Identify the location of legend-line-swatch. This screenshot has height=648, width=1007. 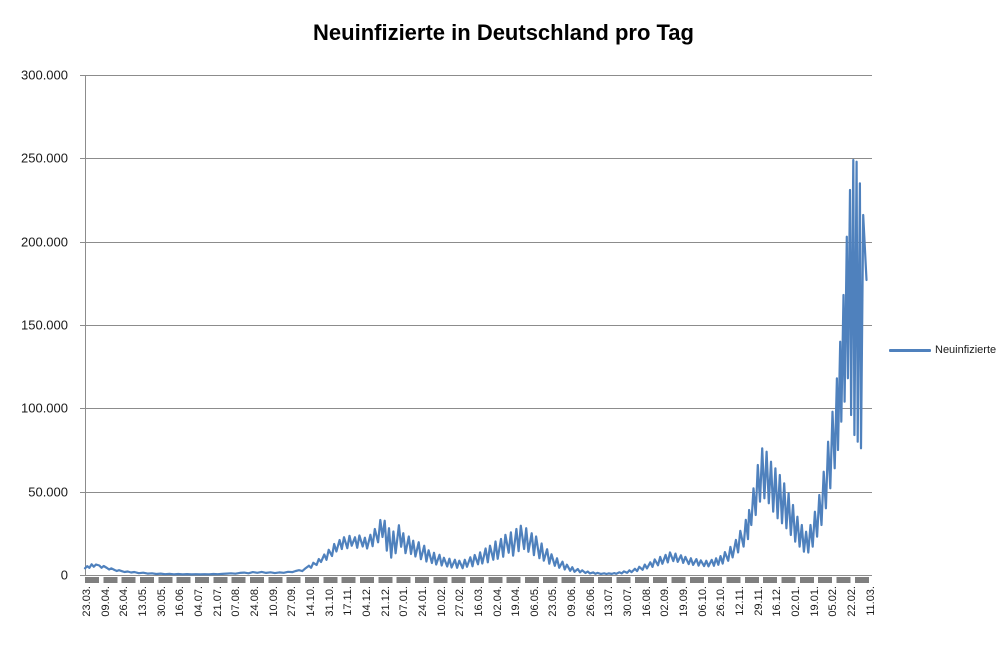
(910, 350).